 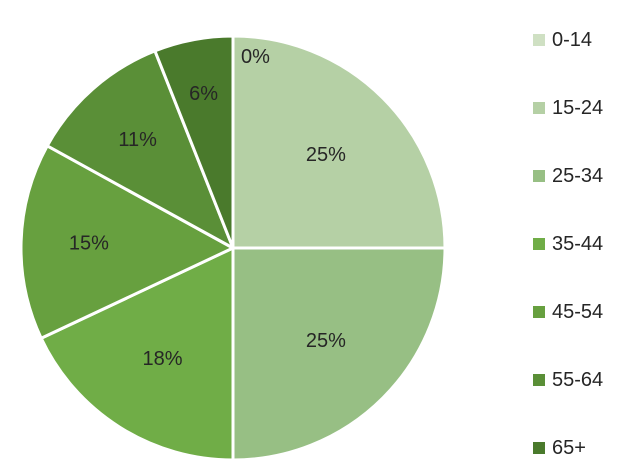 I want to click on legend: 0-14 15-24 25-34 35-44 45-54 55-64 65+, so click(x=568, y=244).